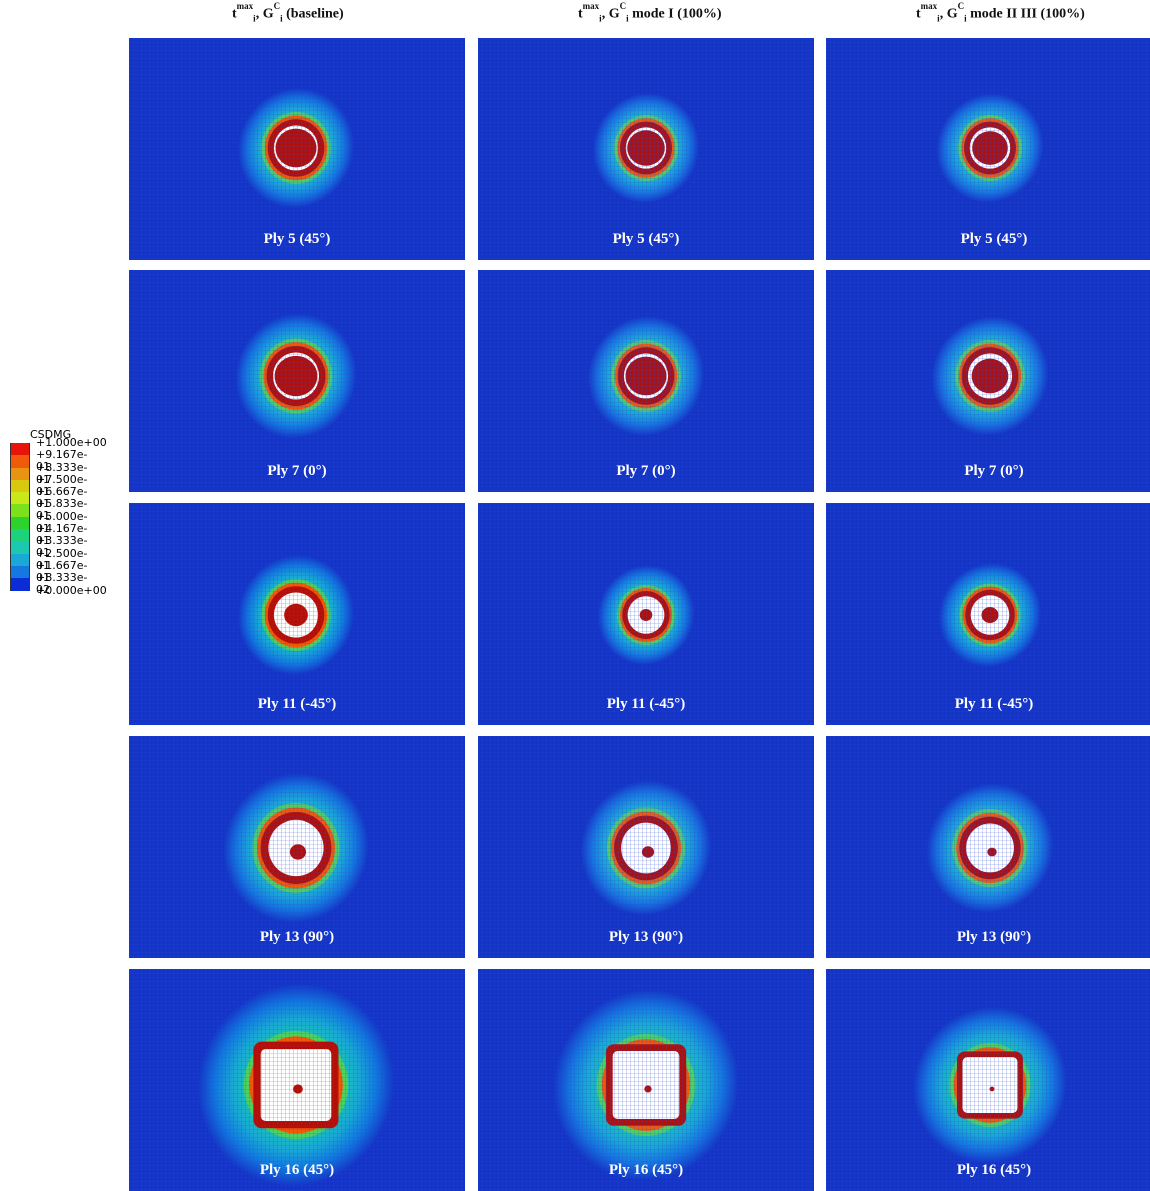 The image size is (1150, 1191). What do you see at coordinates (62, 473) in the screenshot?
I see `legend-label: +8.333e-01` at bounding box center [62, 473].